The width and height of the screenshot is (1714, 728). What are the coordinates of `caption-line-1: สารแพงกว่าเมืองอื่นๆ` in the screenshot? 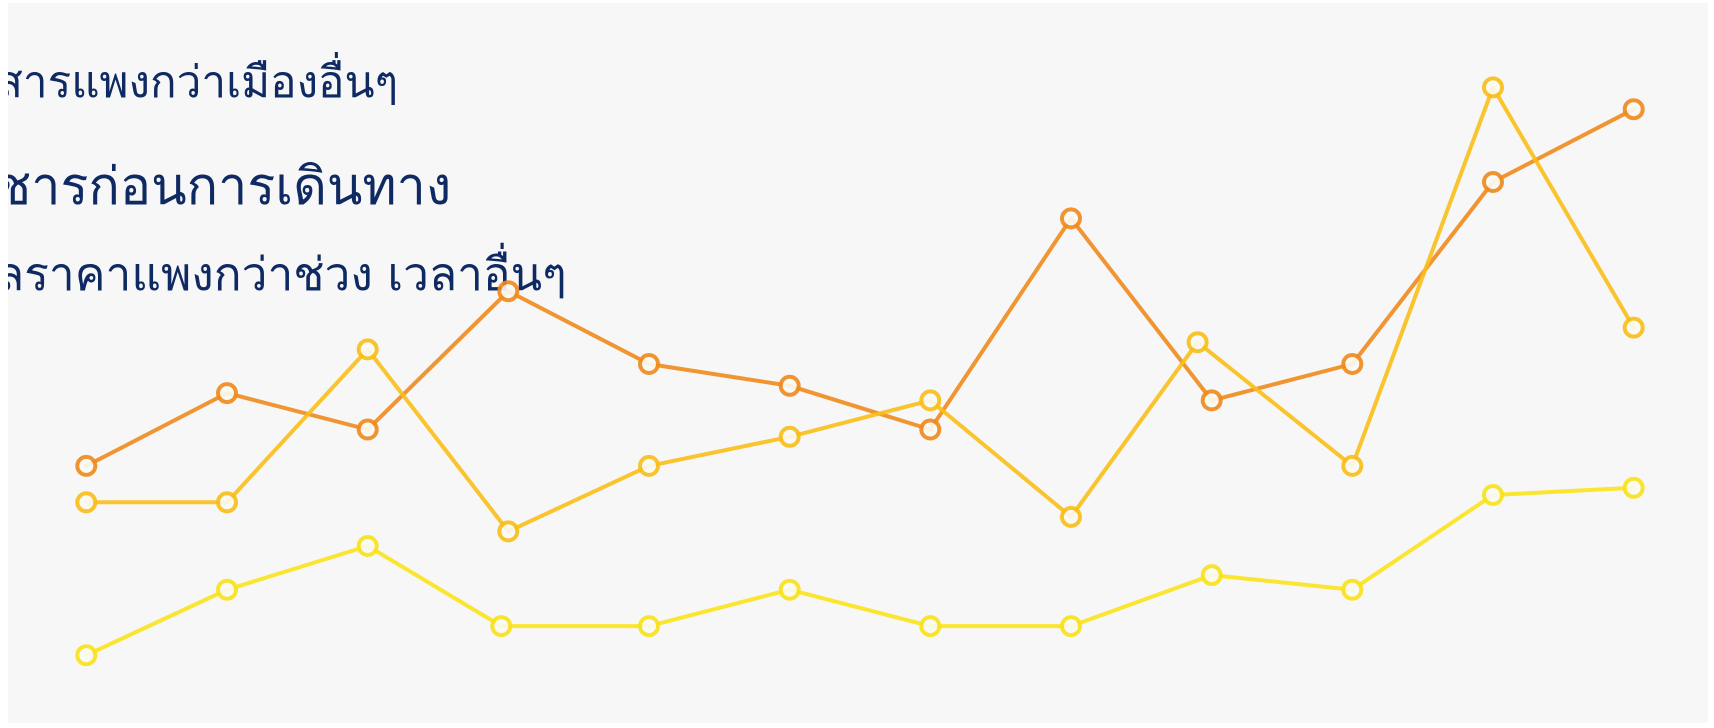 It's located at (203, 82).